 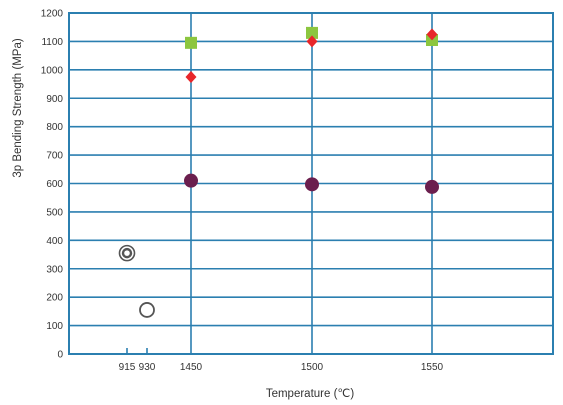 I want to click on y-tick-label-1200: 1200, so click(x=52, y=14).